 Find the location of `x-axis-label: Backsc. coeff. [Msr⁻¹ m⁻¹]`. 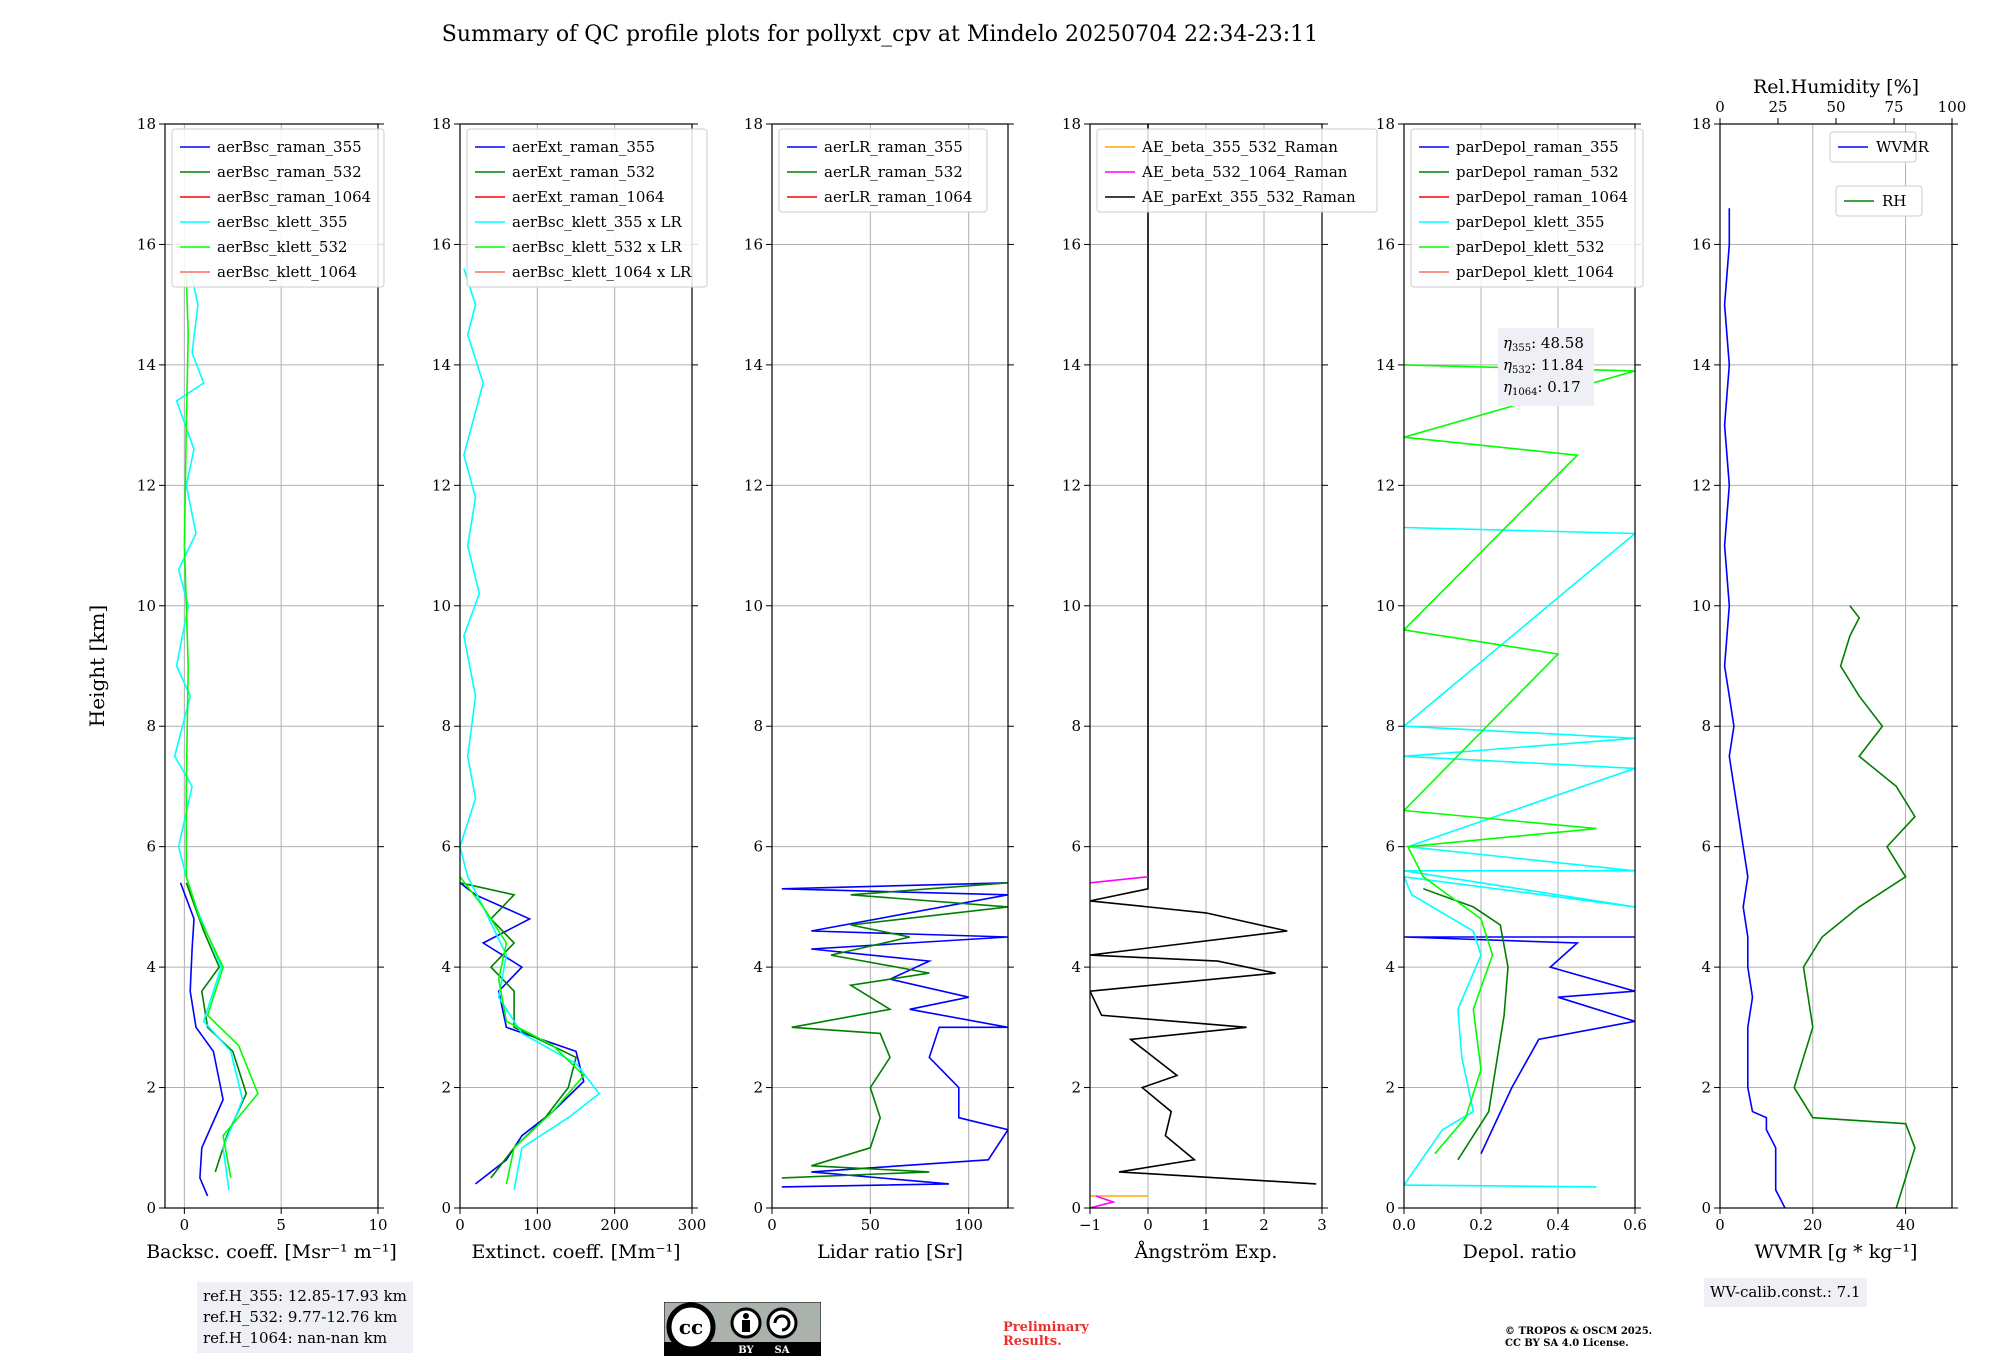

x-axis-label: Backsc. coeff. [Msr⁻¹ m⁻¹] is located at coordinates (271, 1252).